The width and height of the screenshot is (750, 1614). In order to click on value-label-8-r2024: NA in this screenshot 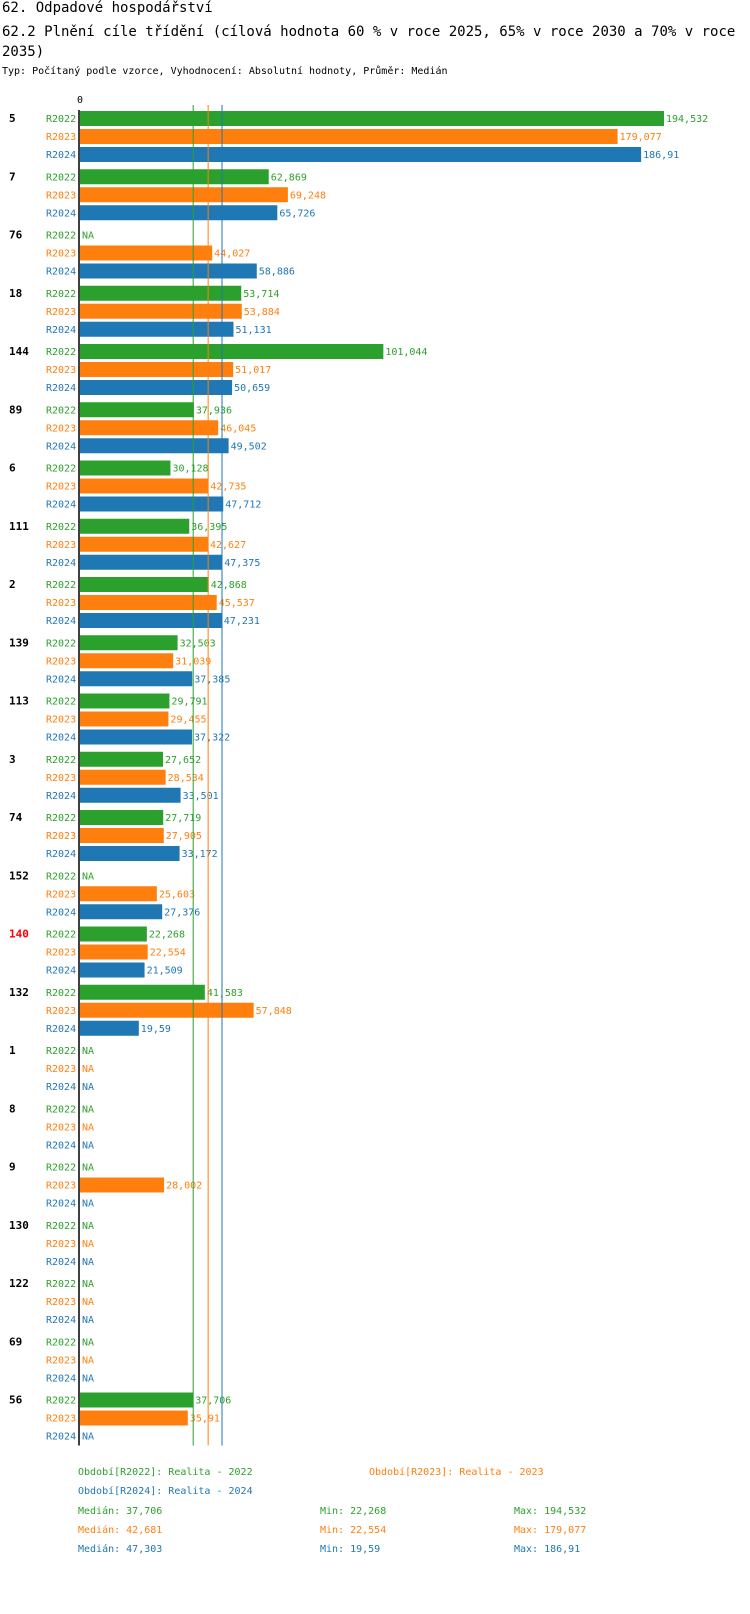, I will do `click(88, 1145)`.